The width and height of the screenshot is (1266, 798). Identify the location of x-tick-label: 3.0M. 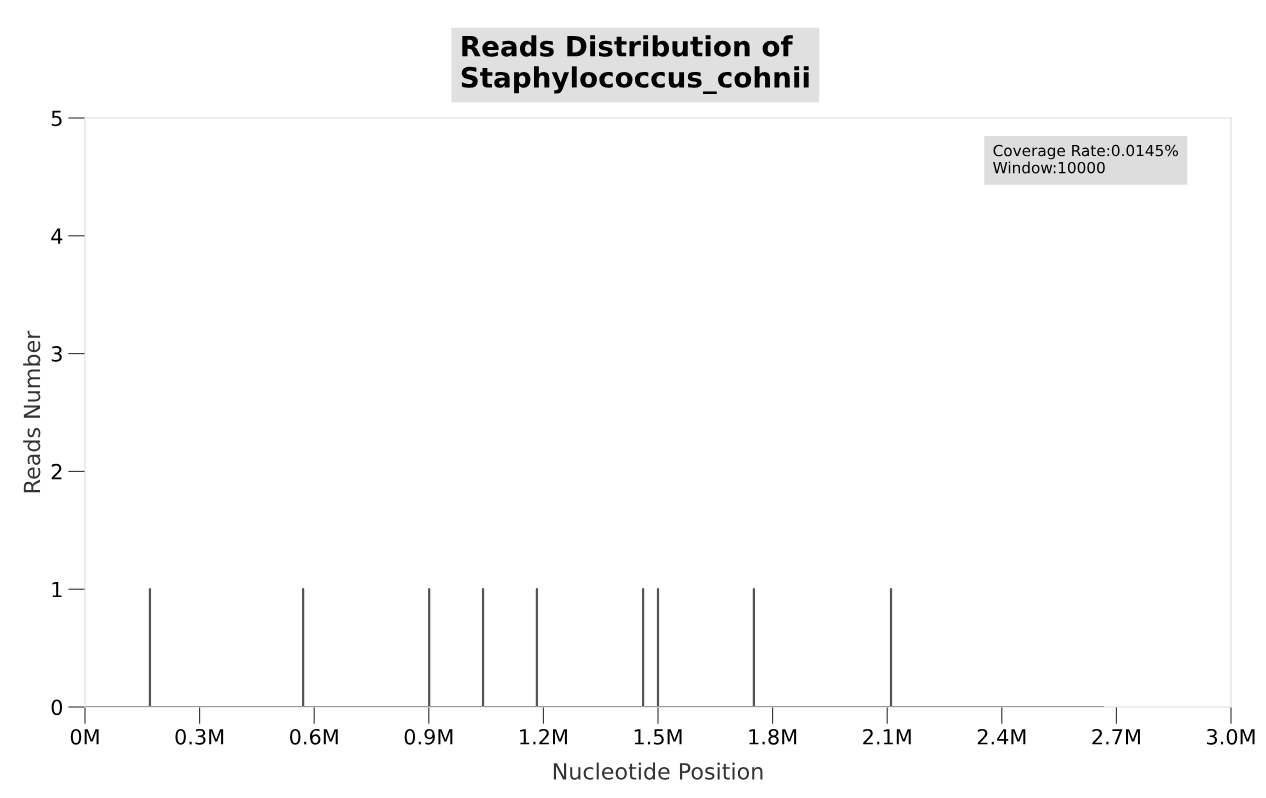
(1231, 736).